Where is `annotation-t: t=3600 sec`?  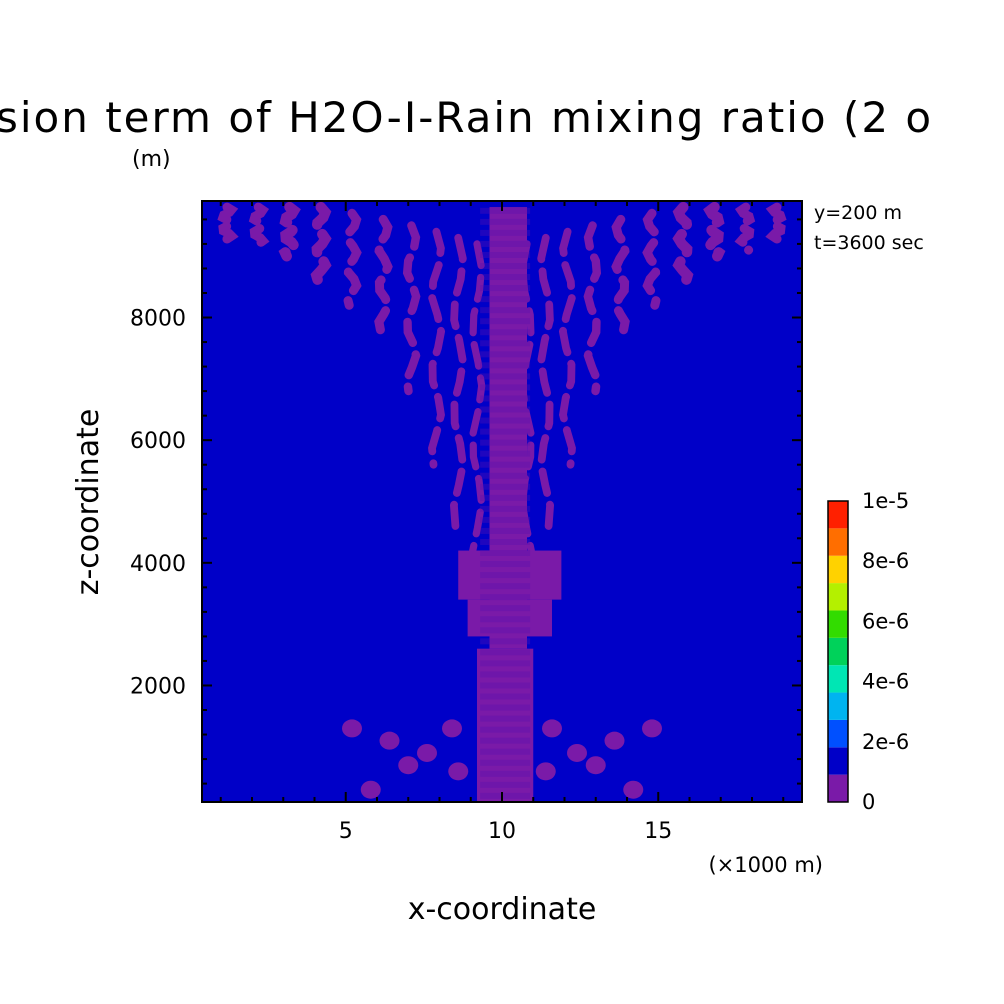 annotation-t: t=3600 sec is located at coordinates (869, 243).